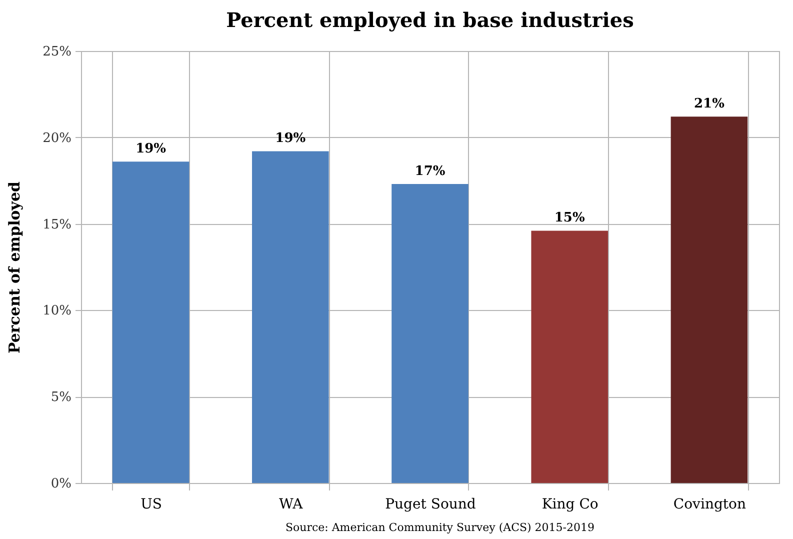 The width and height of the screenshot is (793, 539). What do you see at coordinates (430, 20) in the screenshot?
I see `chart-title: Percent employed in base industries` at bounding box center [430, 20].